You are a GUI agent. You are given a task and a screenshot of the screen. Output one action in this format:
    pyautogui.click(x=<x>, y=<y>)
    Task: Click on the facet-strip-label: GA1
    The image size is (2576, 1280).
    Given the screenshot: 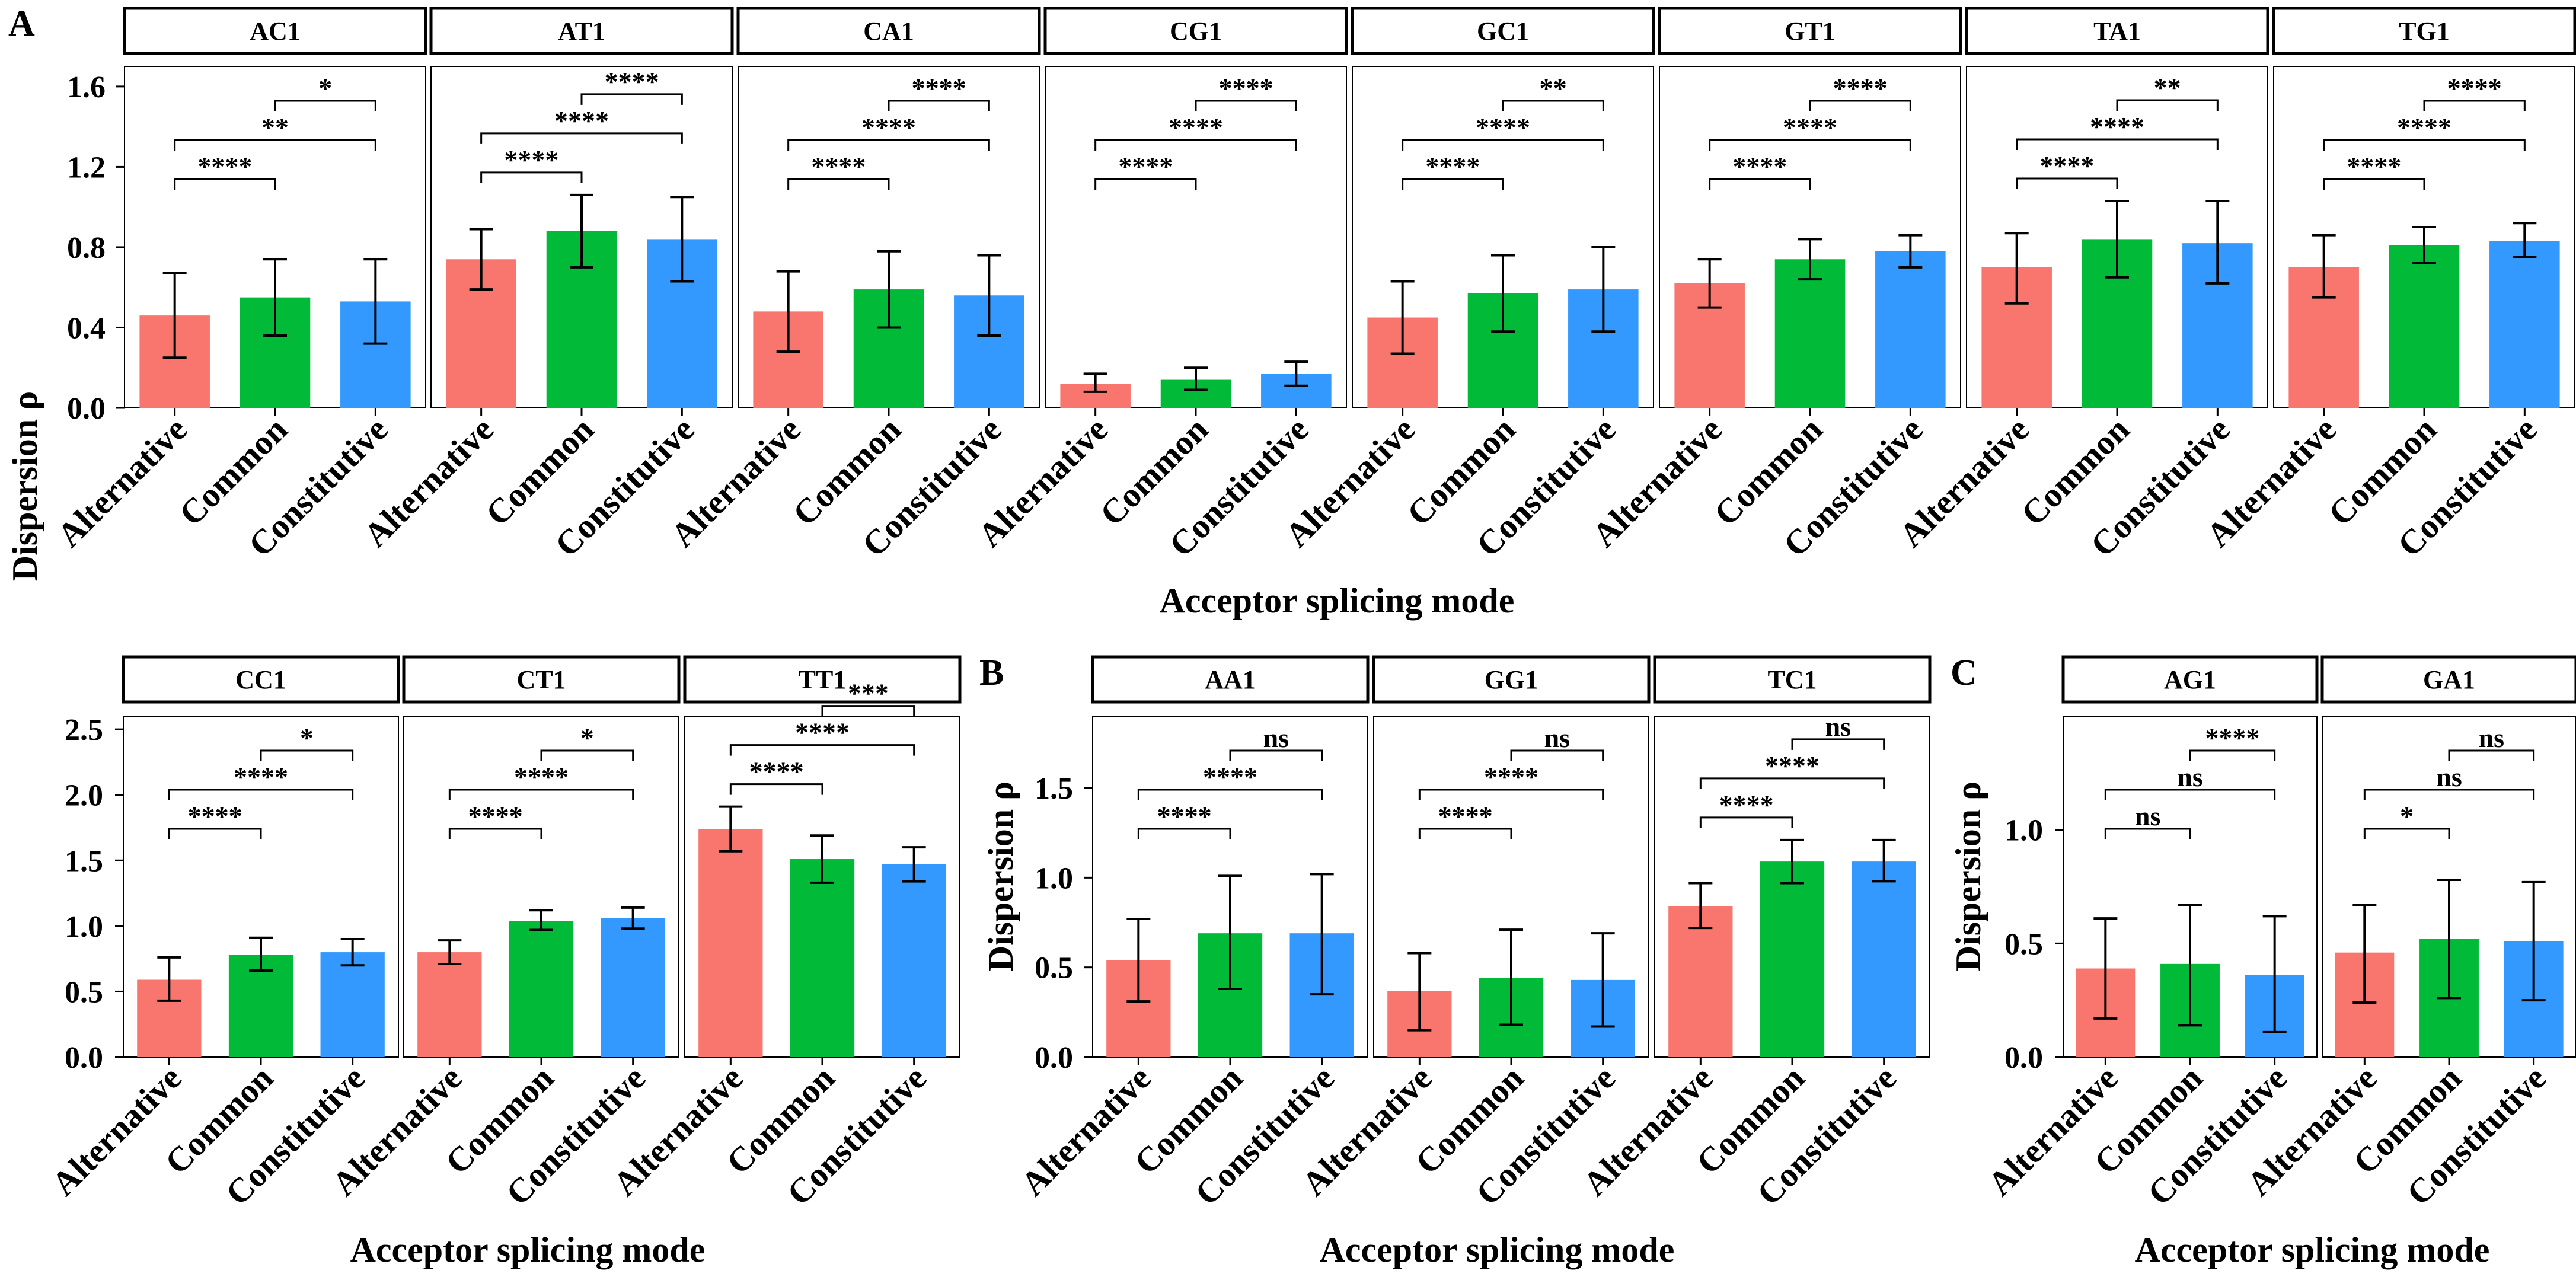 What is the action you would take?
    pyautogui.click(x=2449, y=680)
    